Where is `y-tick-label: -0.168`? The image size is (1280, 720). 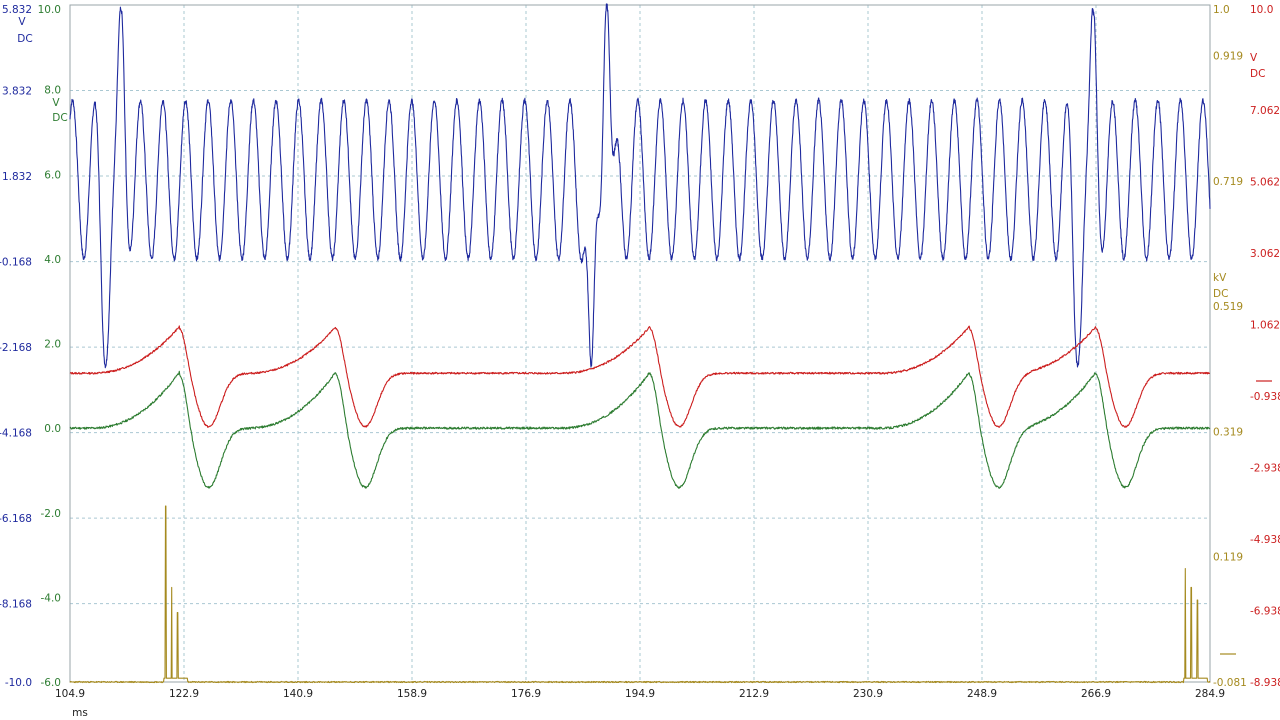 y-tick-label: -0.168 is located at coordinates (16, 263).